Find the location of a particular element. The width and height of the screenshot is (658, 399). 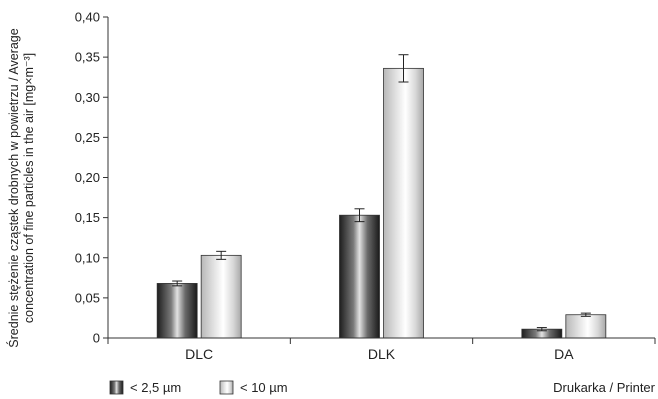

y-axis-ticks: 0 0,05 0,10 0,15 0,20 0,25 0,30 0,35 0,40 is located at coordinates (91, 178).